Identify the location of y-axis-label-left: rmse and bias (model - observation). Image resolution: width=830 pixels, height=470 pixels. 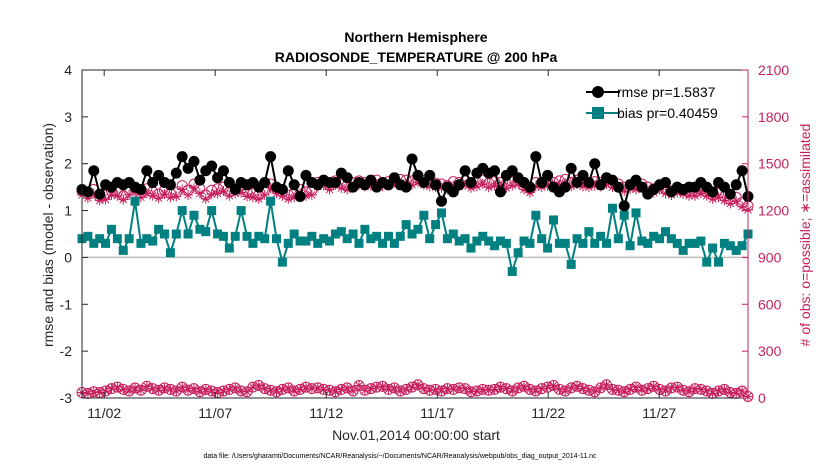
(48, 235).